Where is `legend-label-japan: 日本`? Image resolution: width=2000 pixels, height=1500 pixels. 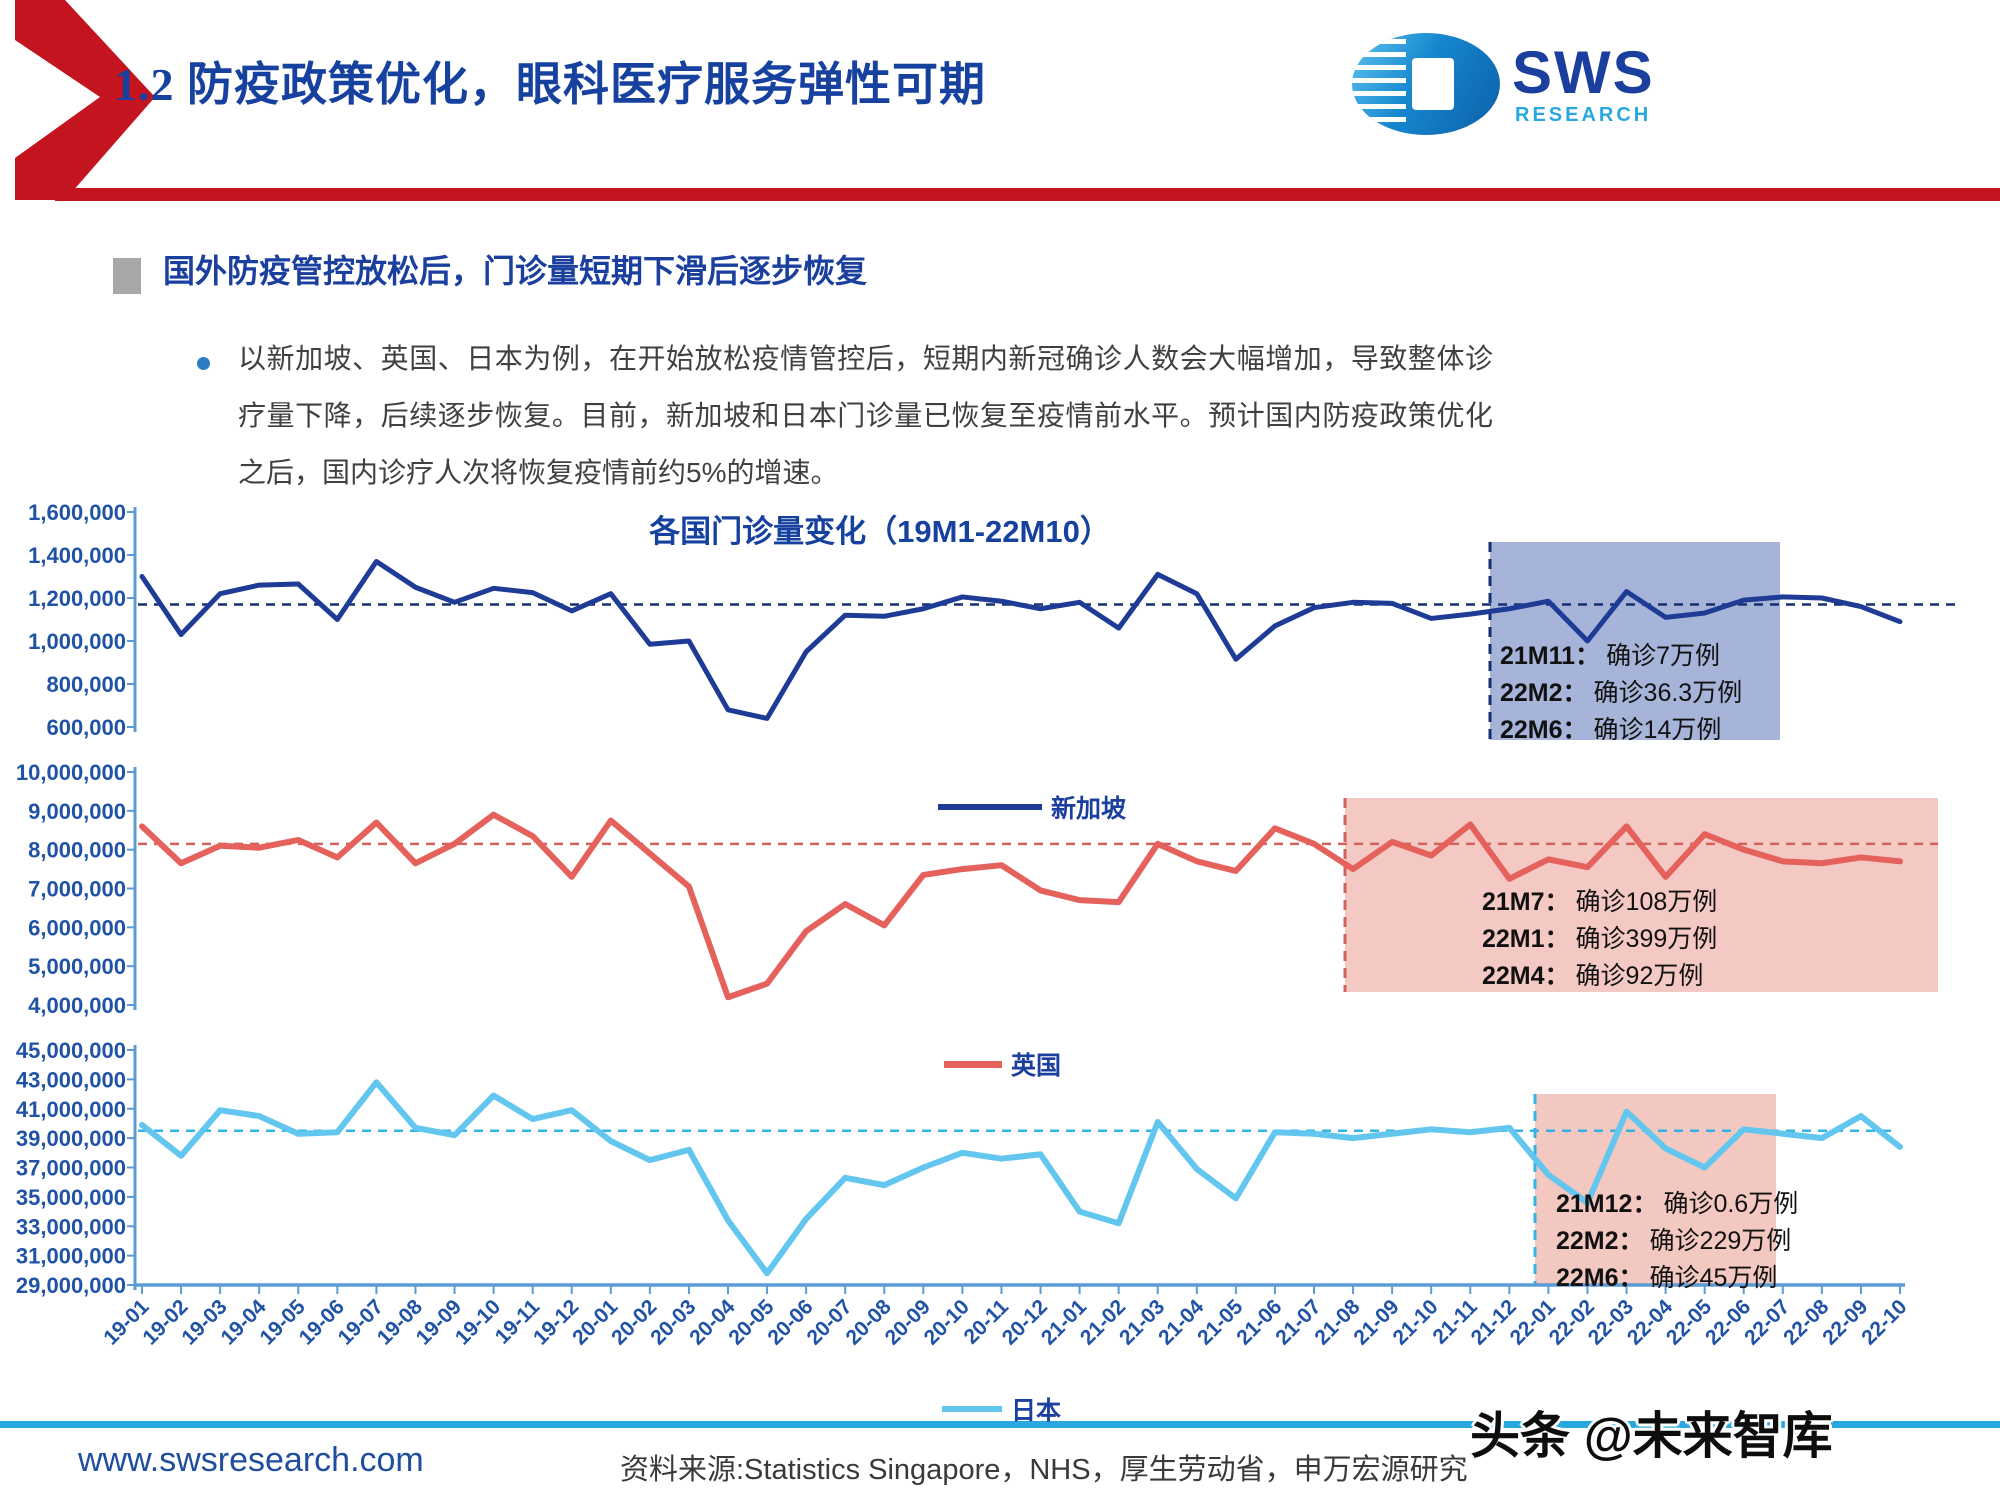 legend-label-japan: 日本 is located at coordinates (1036, 1411).